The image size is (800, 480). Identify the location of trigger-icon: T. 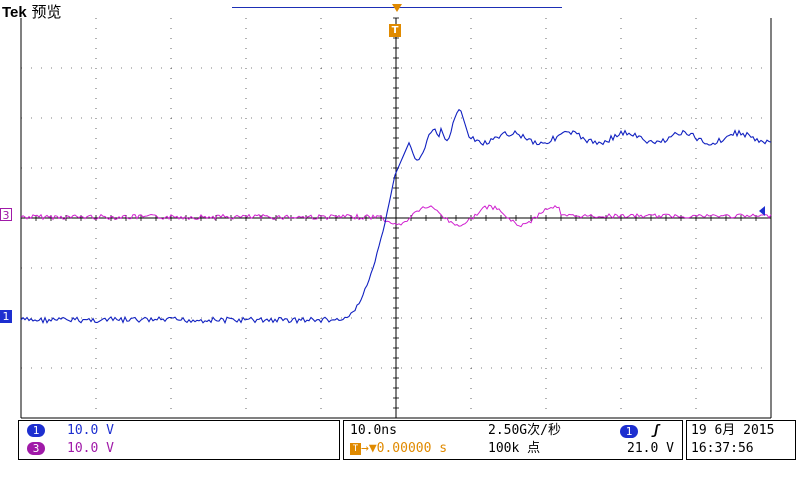
(355, 448).